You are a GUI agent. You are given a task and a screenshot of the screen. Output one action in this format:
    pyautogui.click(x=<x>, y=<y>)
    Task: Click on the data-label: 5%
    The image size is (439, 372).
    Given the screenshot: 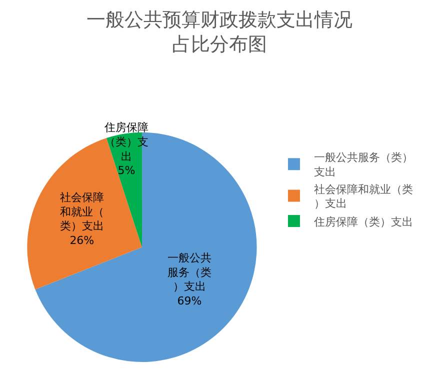 What is the action you would take?
    pyautogui.click(x=127, y=171)
    